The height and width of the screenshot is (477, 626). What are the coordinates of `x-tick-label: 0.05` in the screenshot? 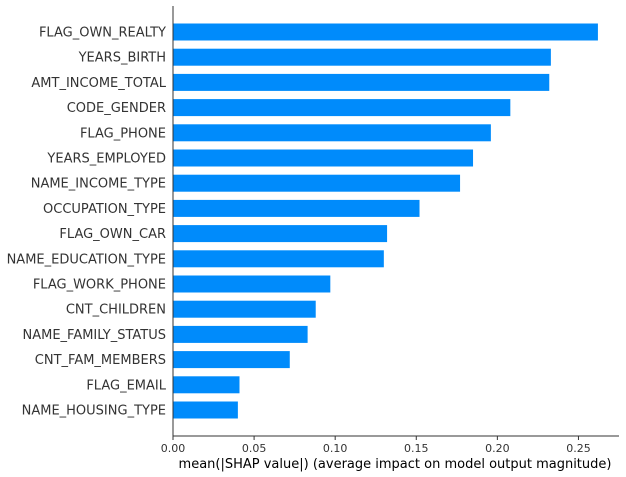 It's located at (254, 448).